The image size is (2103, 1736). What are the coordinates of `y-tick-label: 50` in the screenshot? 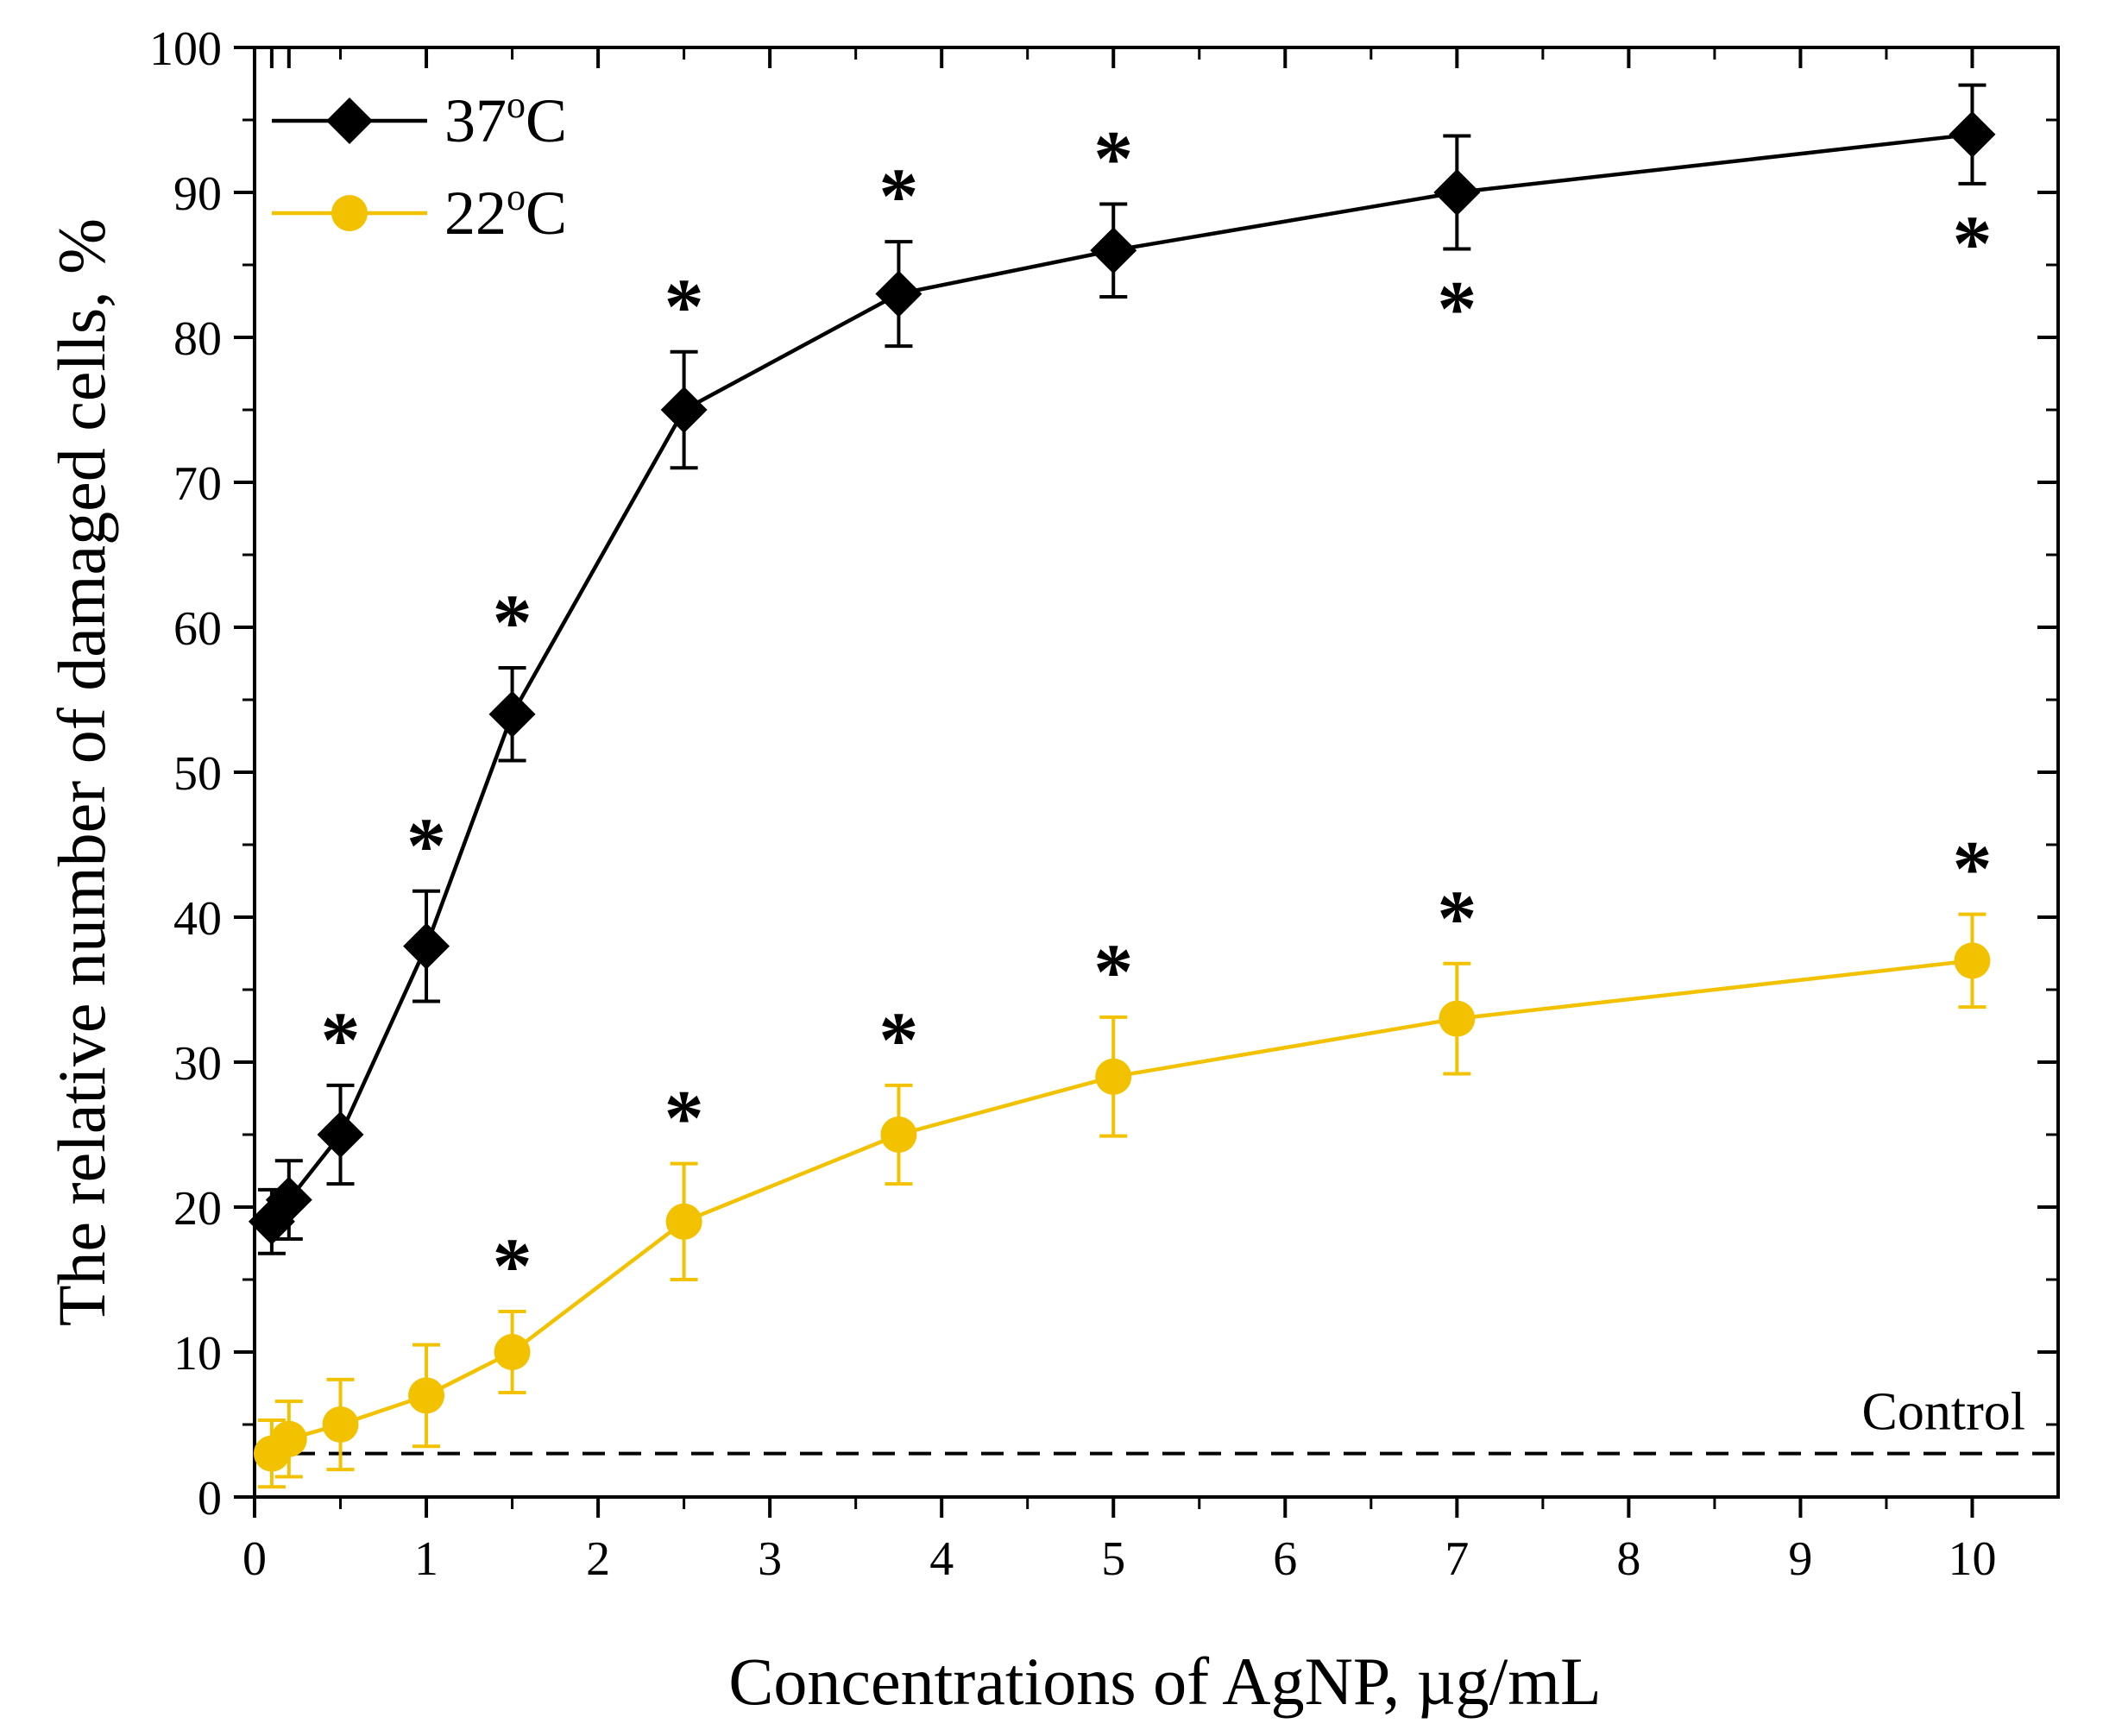 It's located at (198, 774).